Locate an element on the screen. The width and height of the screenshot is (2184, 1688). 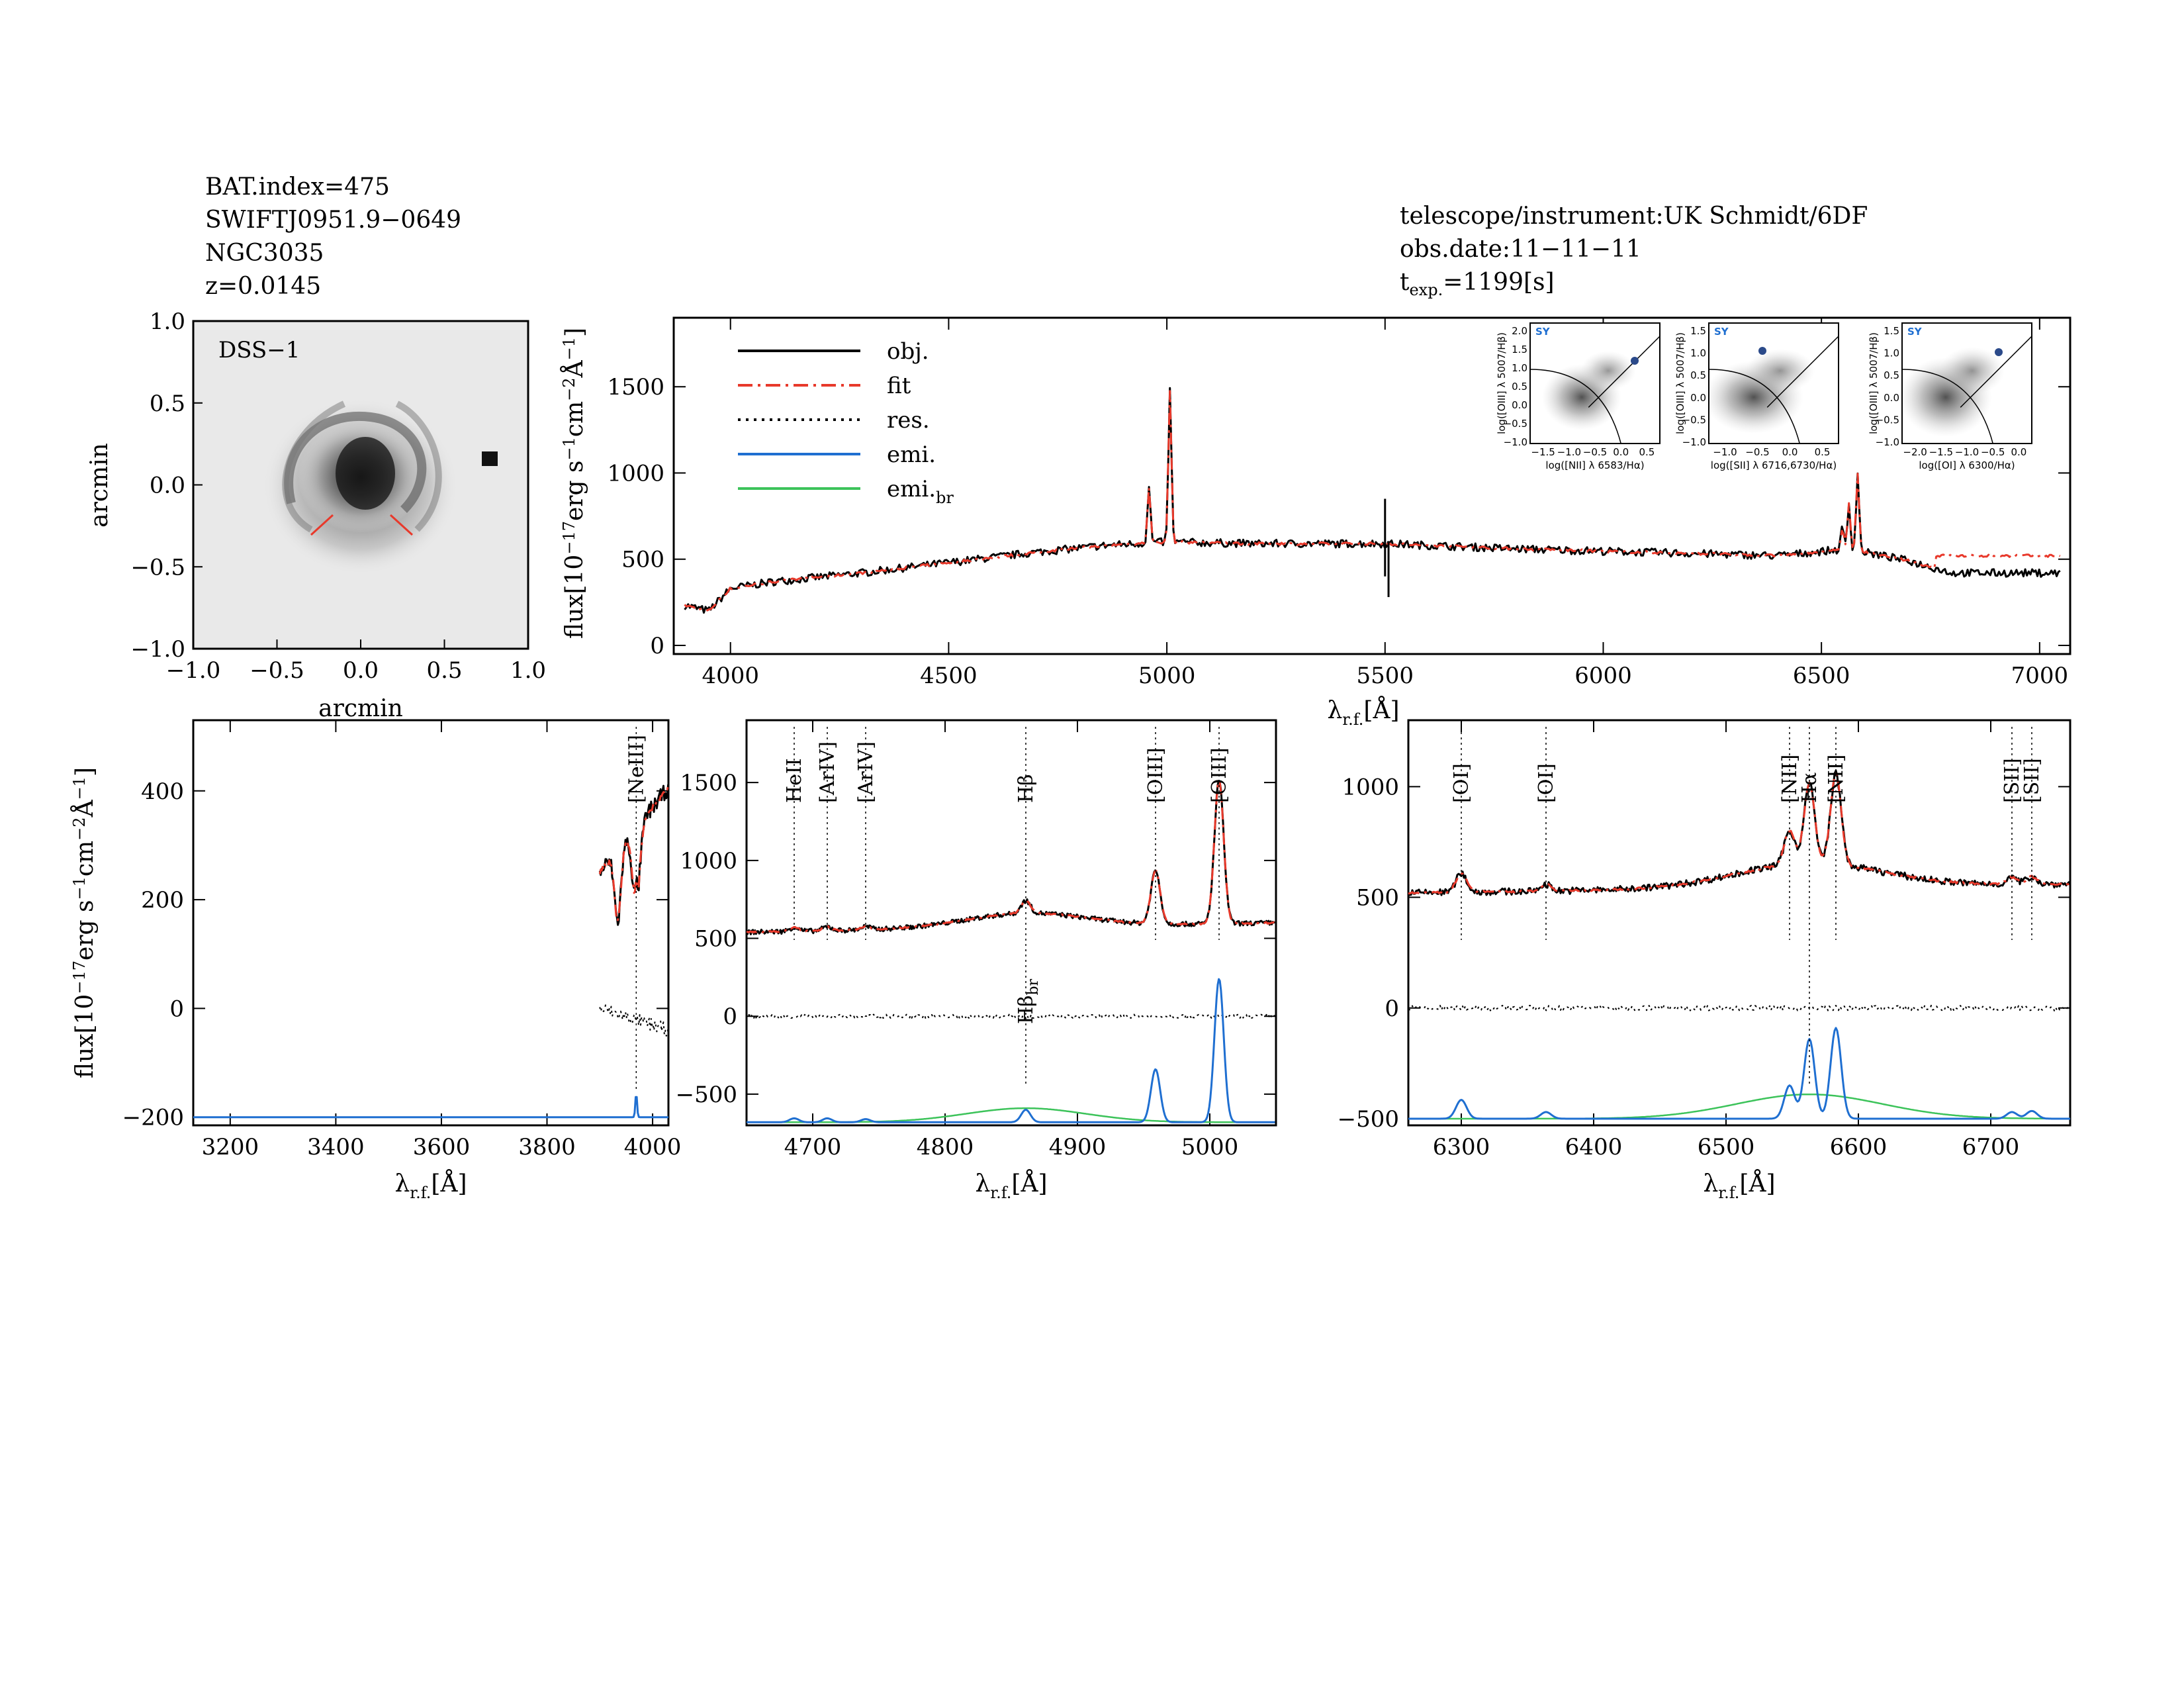
image-label: DSS−1 is located at coordinates (259, 350).